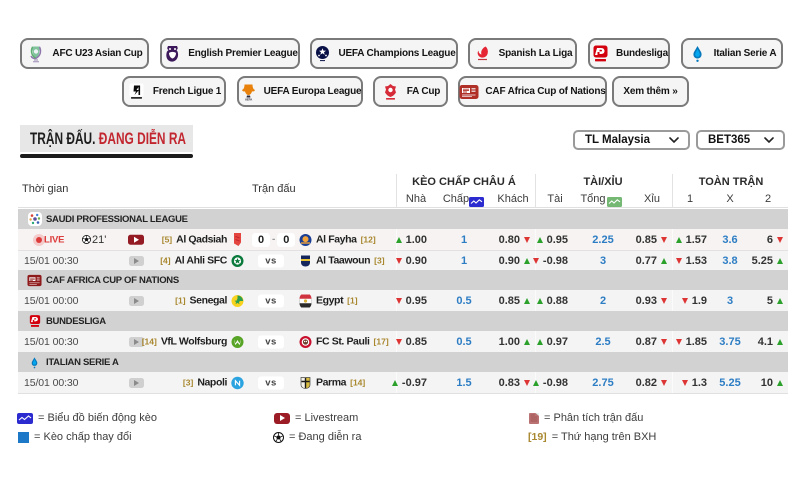 The image size is (800, 500). I want to click on svg-text: UEFA, so click(249, 99).